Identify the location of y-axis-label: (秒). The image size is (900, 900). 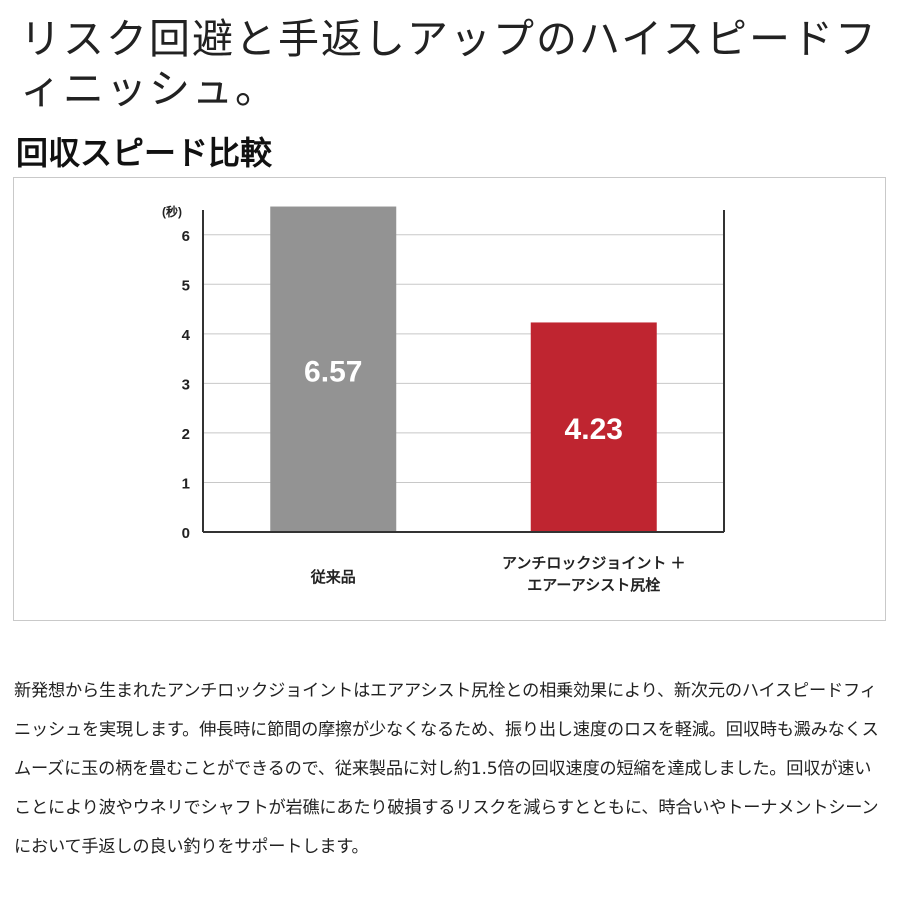
(172, 211).